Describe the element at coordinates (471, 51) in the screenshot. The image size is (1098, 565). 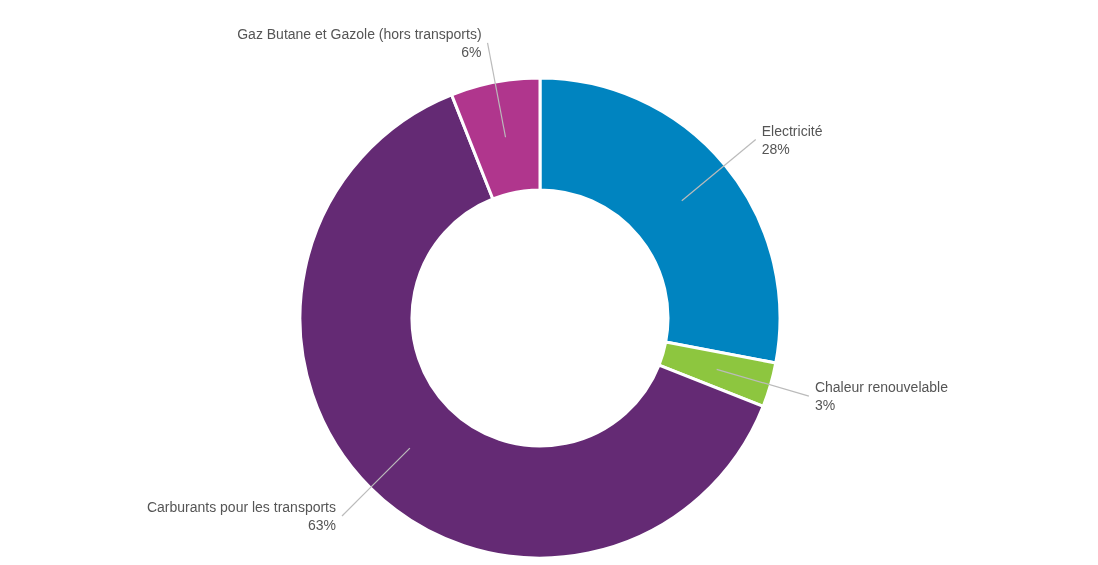
I see `data-label: 6%` at that location.